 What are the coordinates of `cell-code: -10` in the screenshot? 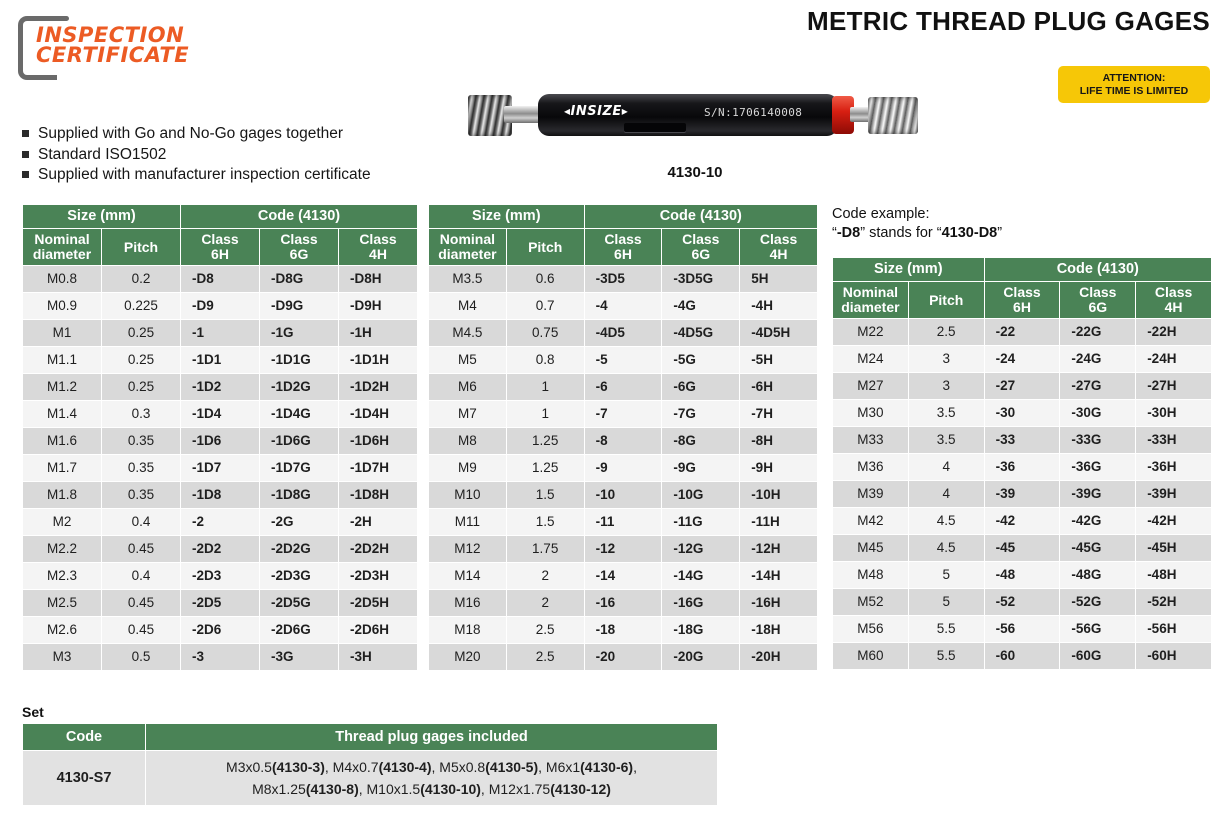 It's located at (623, 495).